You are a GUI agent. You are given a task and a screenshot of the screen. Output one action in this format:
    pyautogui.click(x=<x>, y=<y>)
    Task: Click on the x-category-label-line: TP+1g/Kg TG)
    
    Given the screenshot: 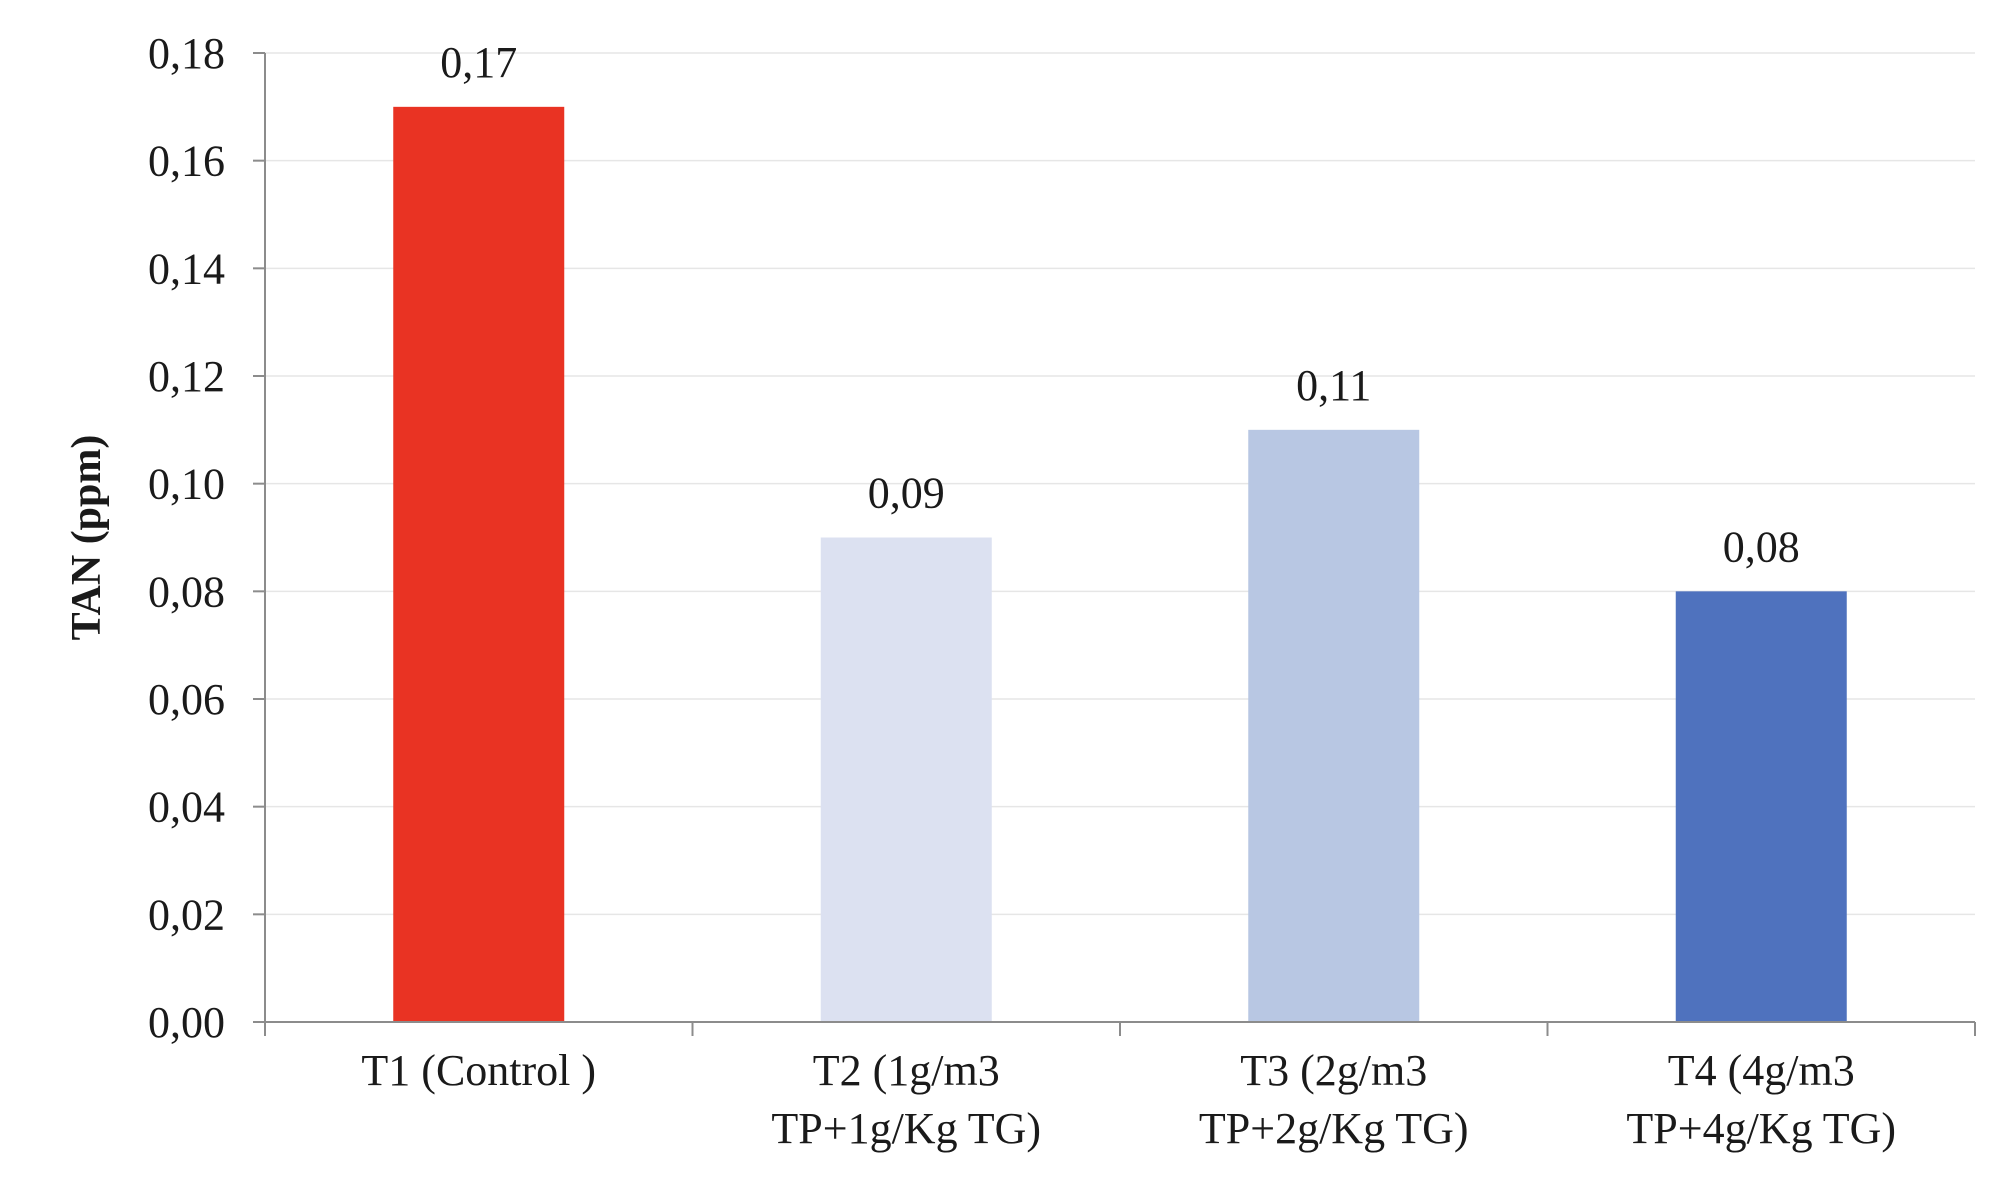 What is the action you would take?
    pyautogui.click(x=906, y=1128)
    